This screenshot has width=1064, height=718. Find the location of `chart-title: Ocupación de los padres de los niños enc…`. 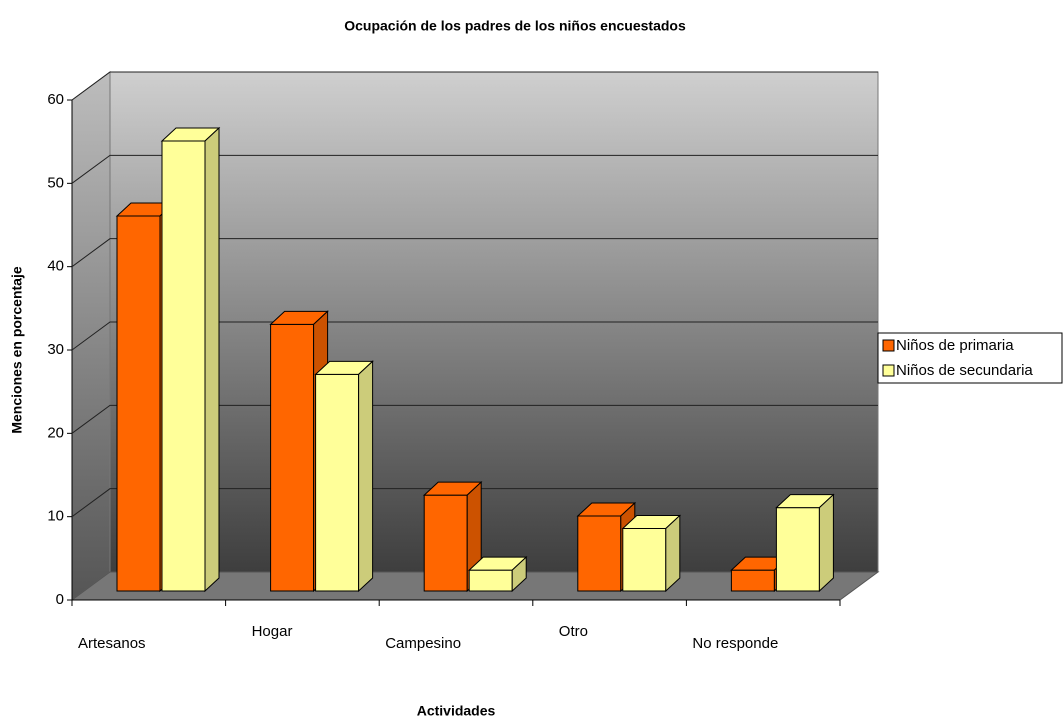

chart-title: Ocupación de los padres de los niños enc… is located at coordinates (515, 26).